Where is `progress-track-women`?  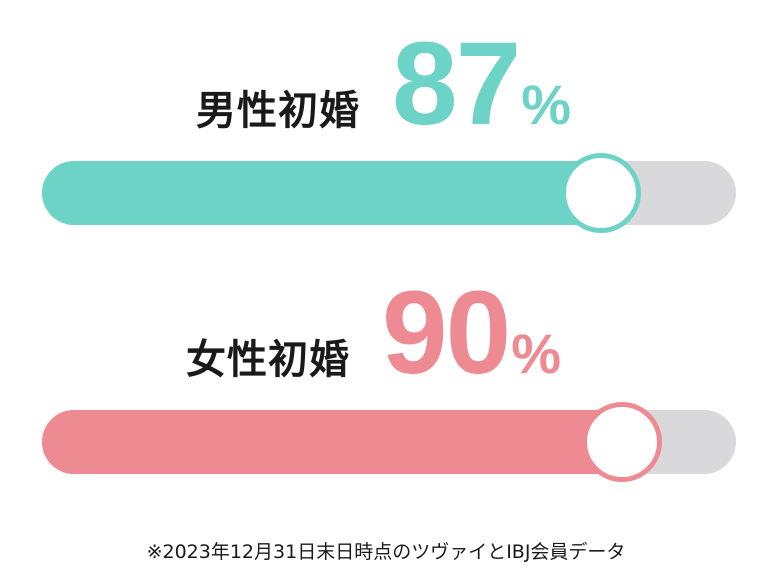 progress-track-women is located at coordinates (389, 442).